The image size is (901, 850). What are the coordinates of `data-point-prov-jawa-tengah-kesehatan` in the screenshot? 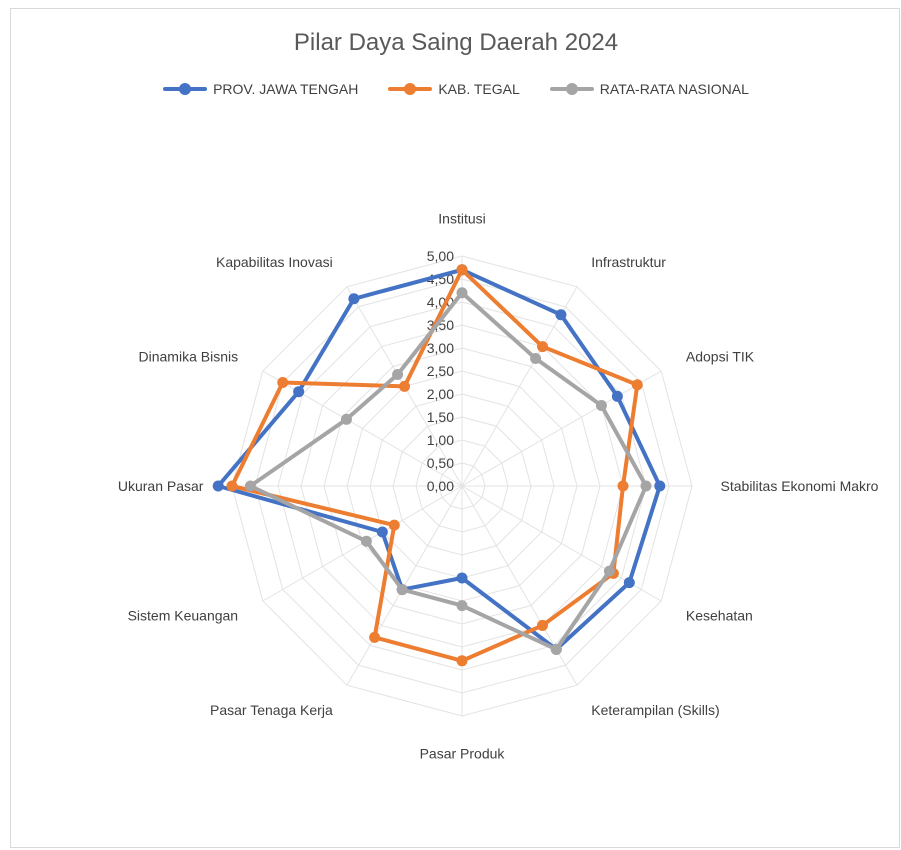 It's located at (629, 583).